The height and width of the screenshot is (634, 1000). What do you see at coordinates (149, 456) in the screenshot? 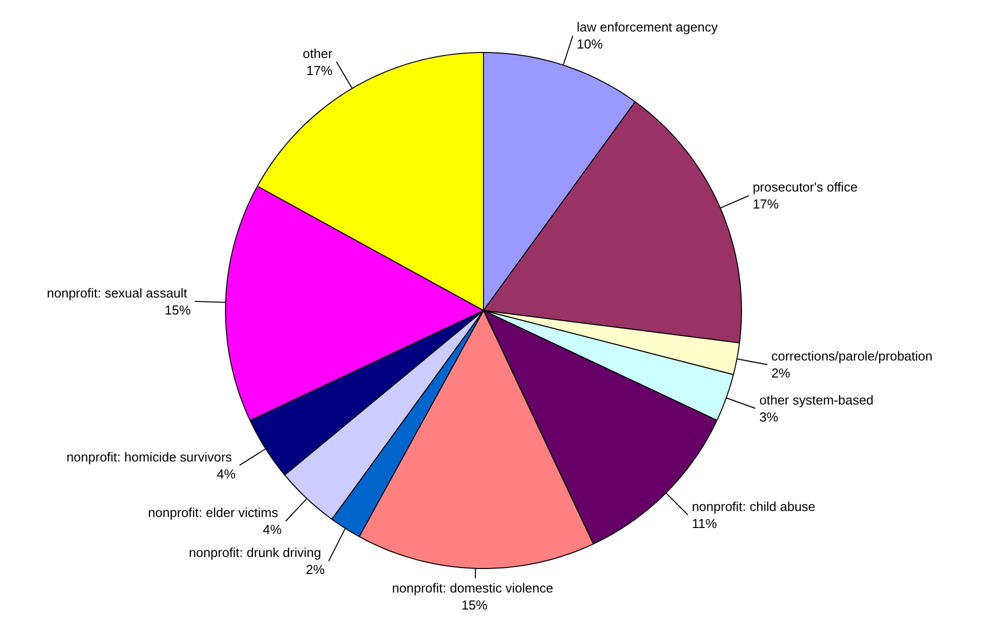
I see `slice-label: nonprofit: homicide survivors` at bounding box center [149, 456].